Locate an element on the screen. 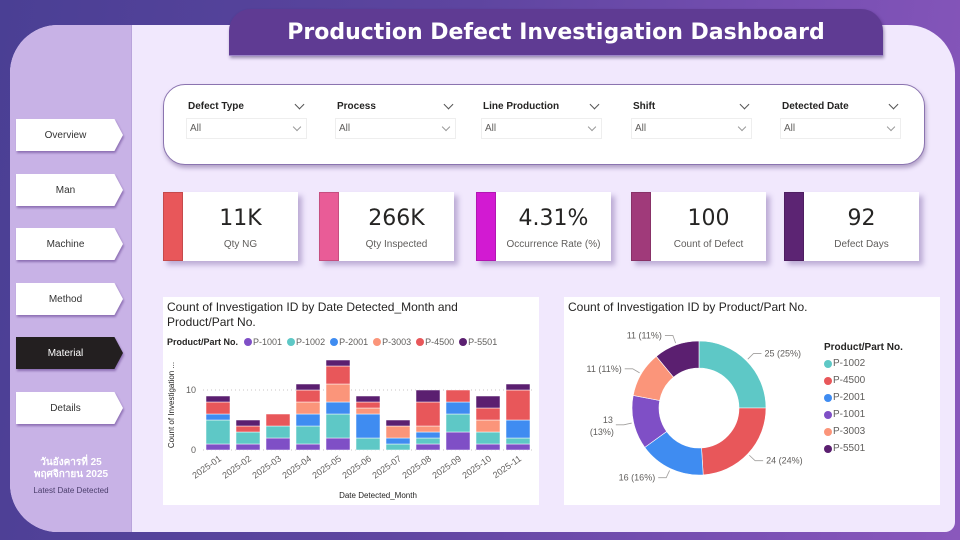 This screenshot has width=960, height=540. nav-button-method: Method is located at coordinates (69, 299).